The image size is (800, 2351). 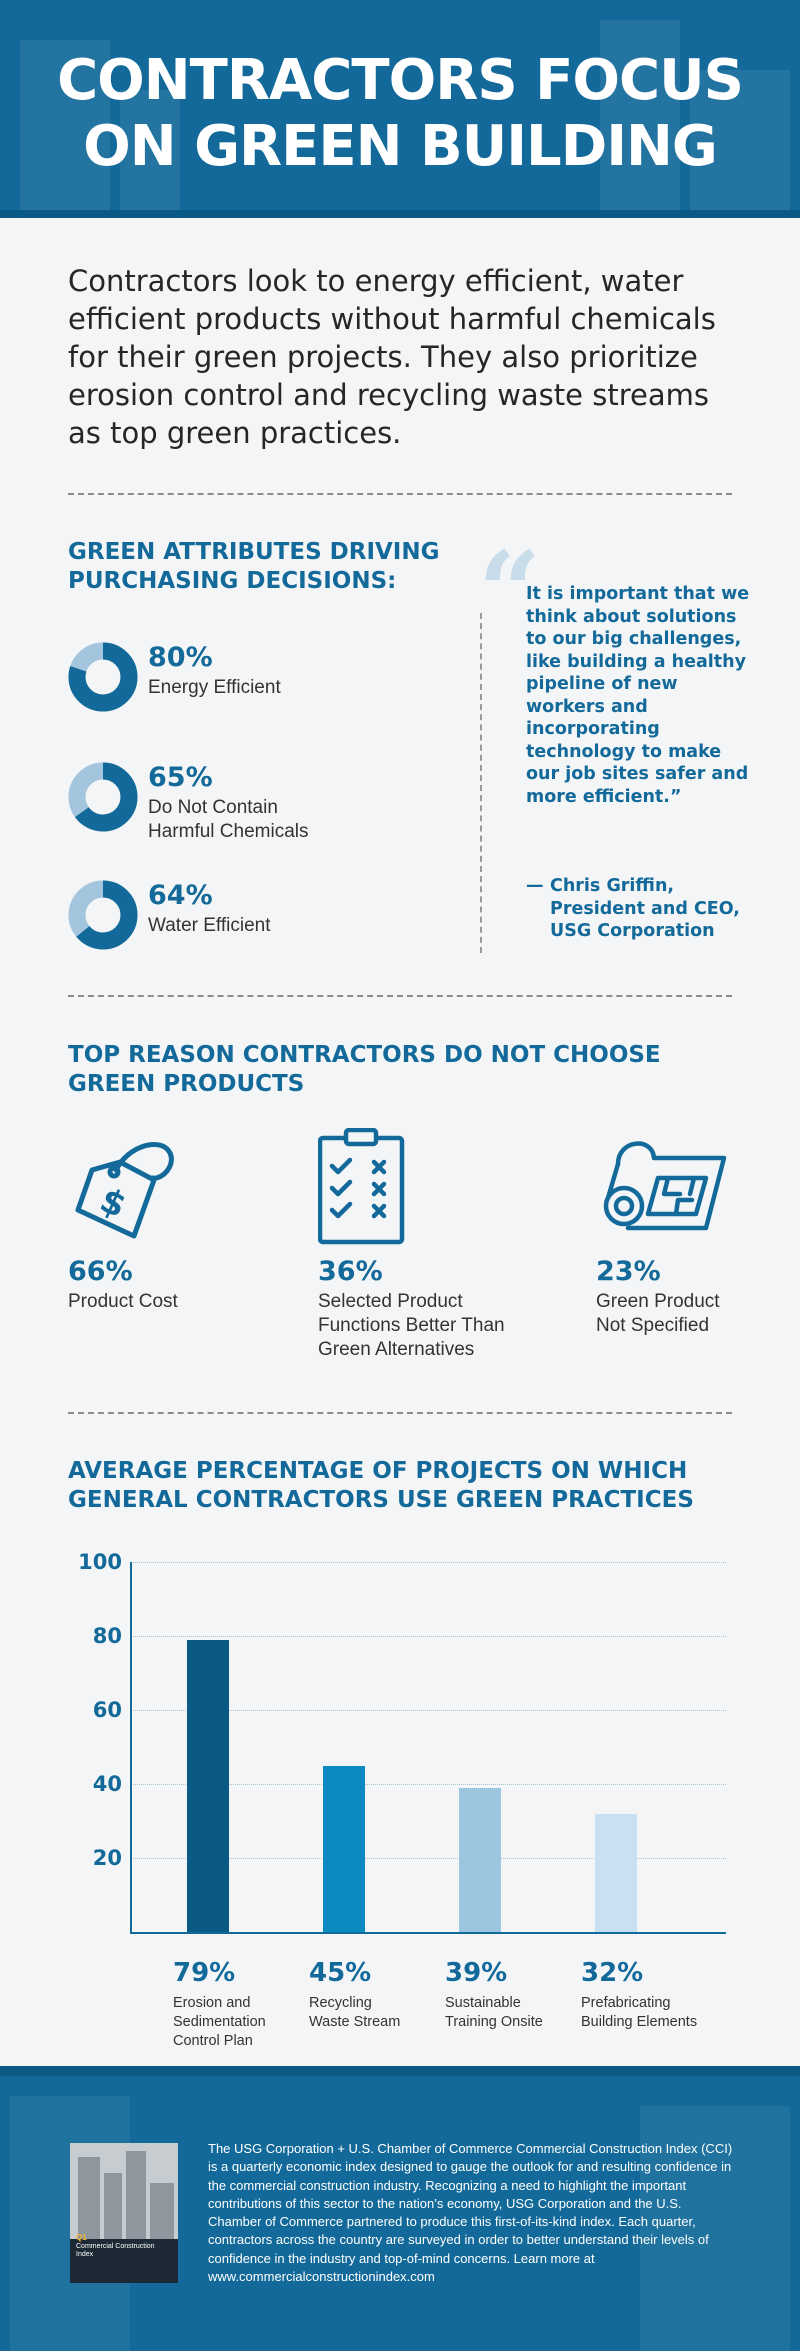 I want to click on reason-percent: 36%, so click(x=350, y=1271).